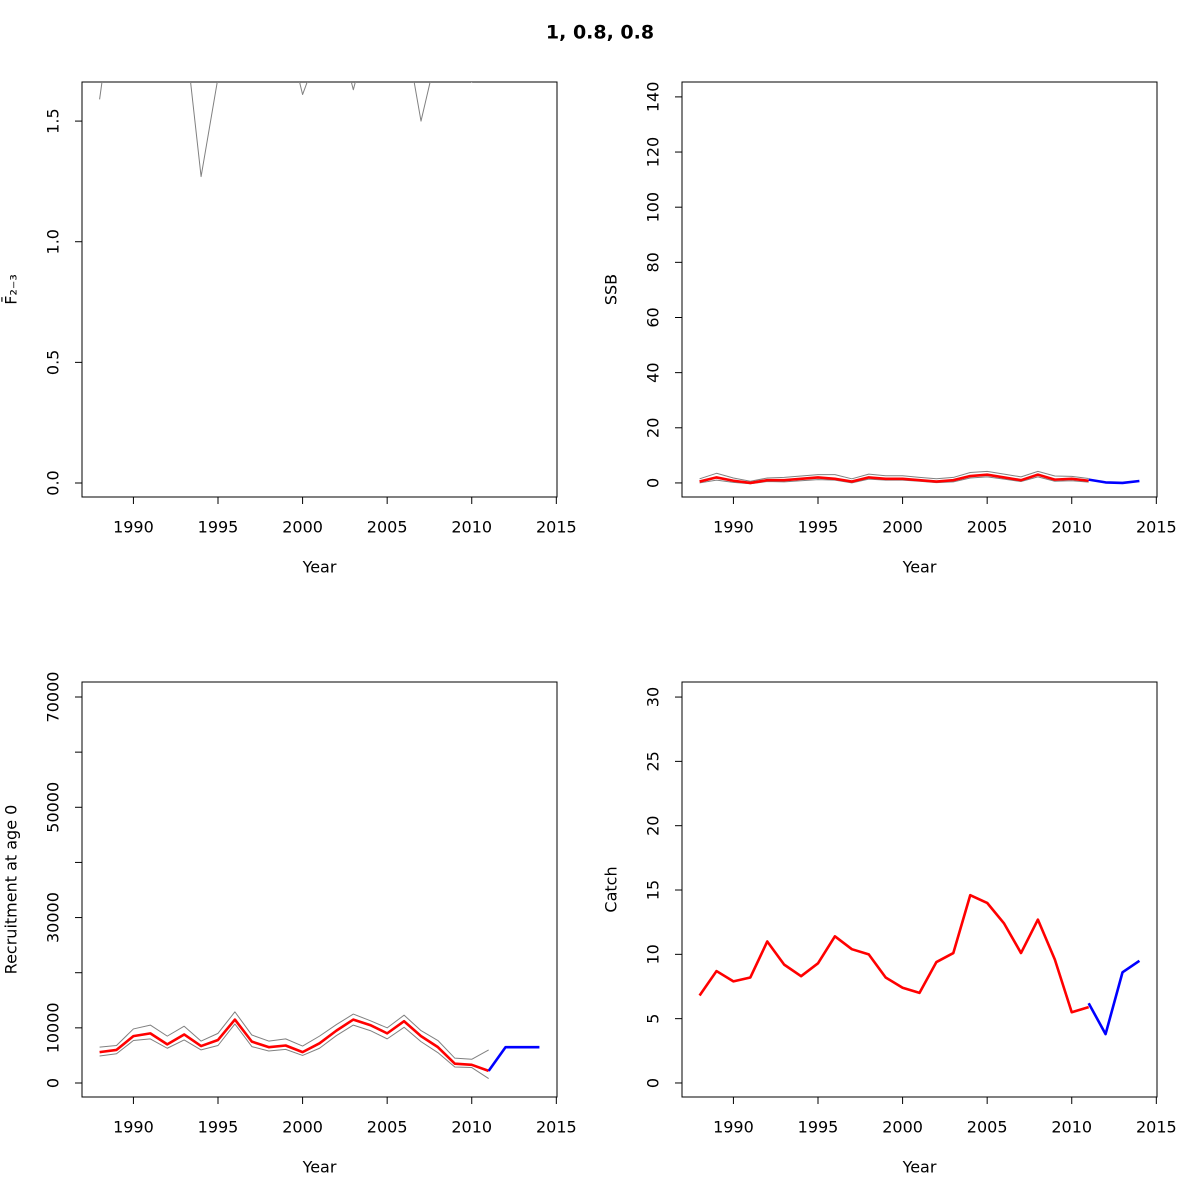  What do you see at coordinates (653, 697) in the screenshot?
I see `y-tick-label: 30` at bounding box center [653, 697].